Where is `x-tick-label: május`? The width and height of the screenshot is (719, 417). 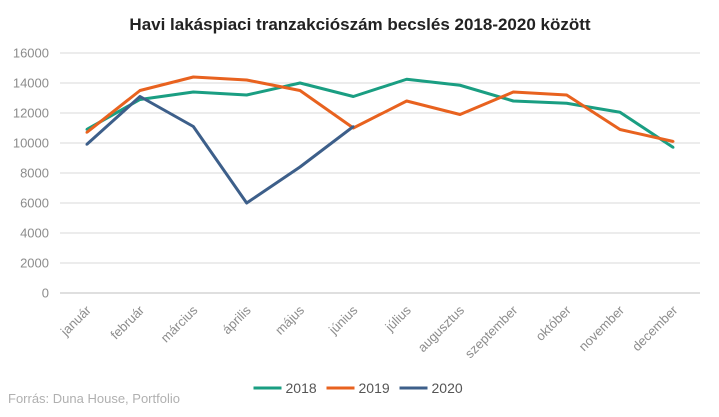
x-tick-label: május is located at coordinates (289, 319).